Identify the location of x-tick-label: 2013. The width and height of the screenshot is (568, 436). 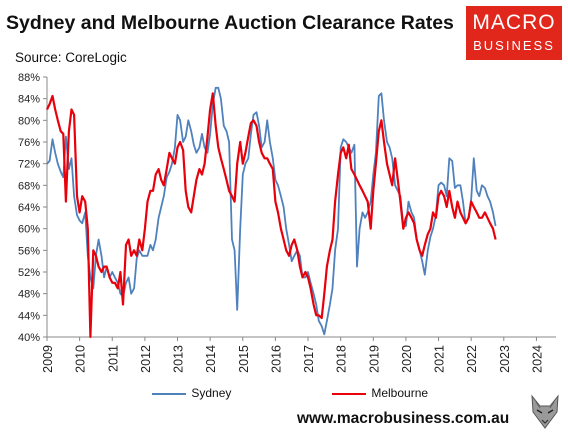
(179, 359).